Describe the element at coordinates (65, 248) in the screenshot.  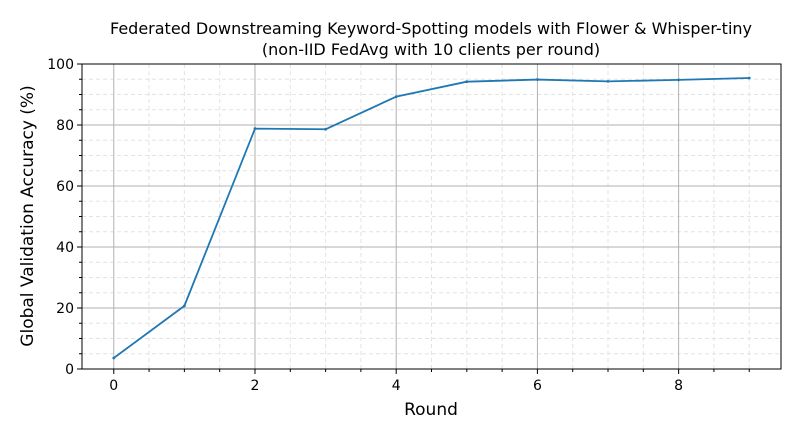
I see `y-tick-label: 40` at that location.